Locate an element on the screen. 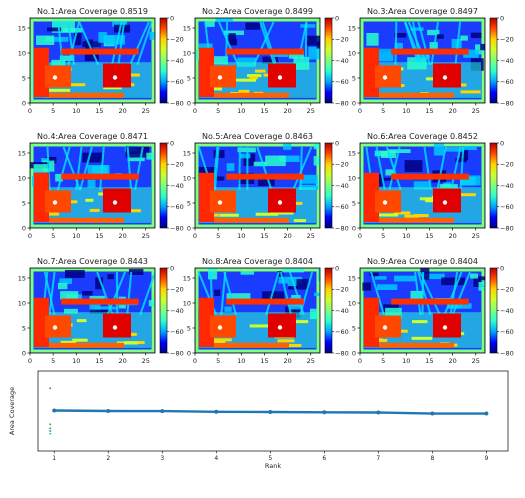 The height and width of the screenshot is (498, 525). x-tick-label: 2 is located at coordinates (108, 458).